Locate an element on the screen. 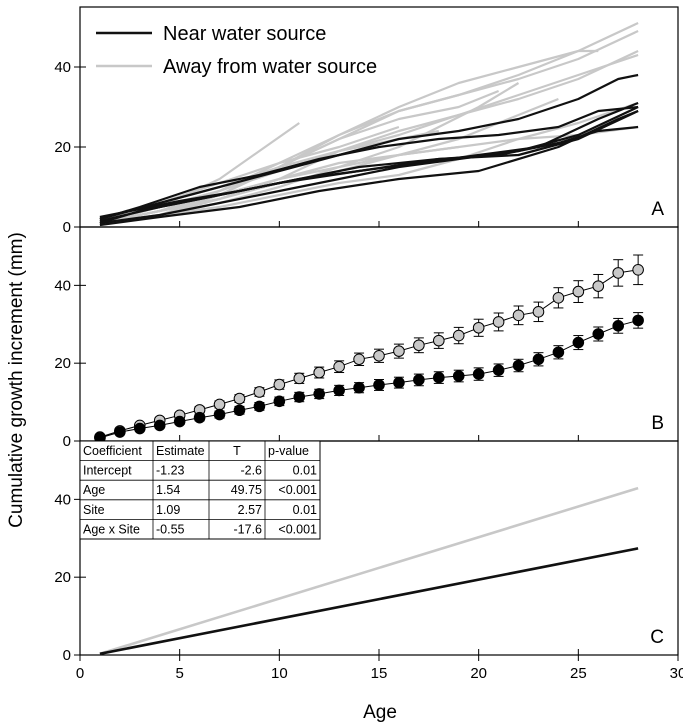 The height and width of the screenshot is (727, 683). table-cell: 49.75 is located at coordinates (246, 490).